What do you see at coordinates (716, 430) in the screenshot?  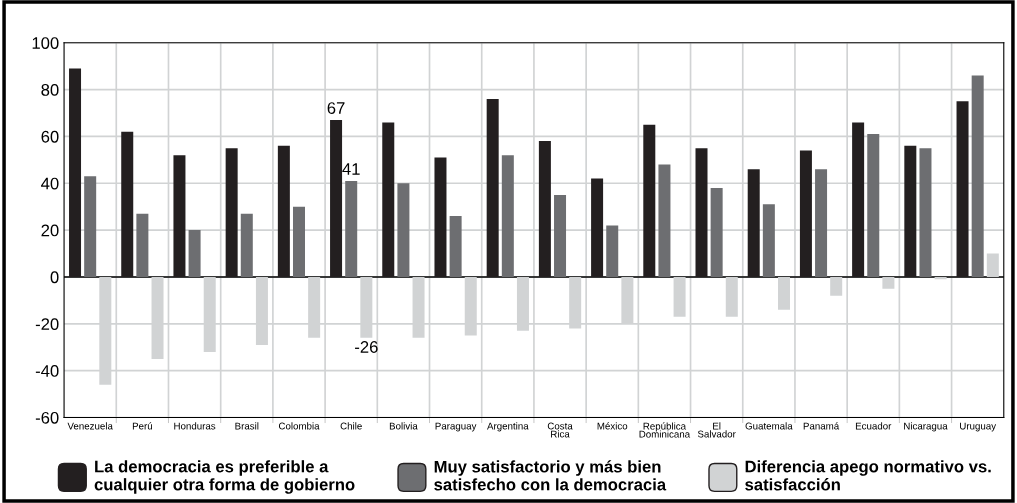 I see `x-tick-label: El Salvador` at bounding box center [716, 430].